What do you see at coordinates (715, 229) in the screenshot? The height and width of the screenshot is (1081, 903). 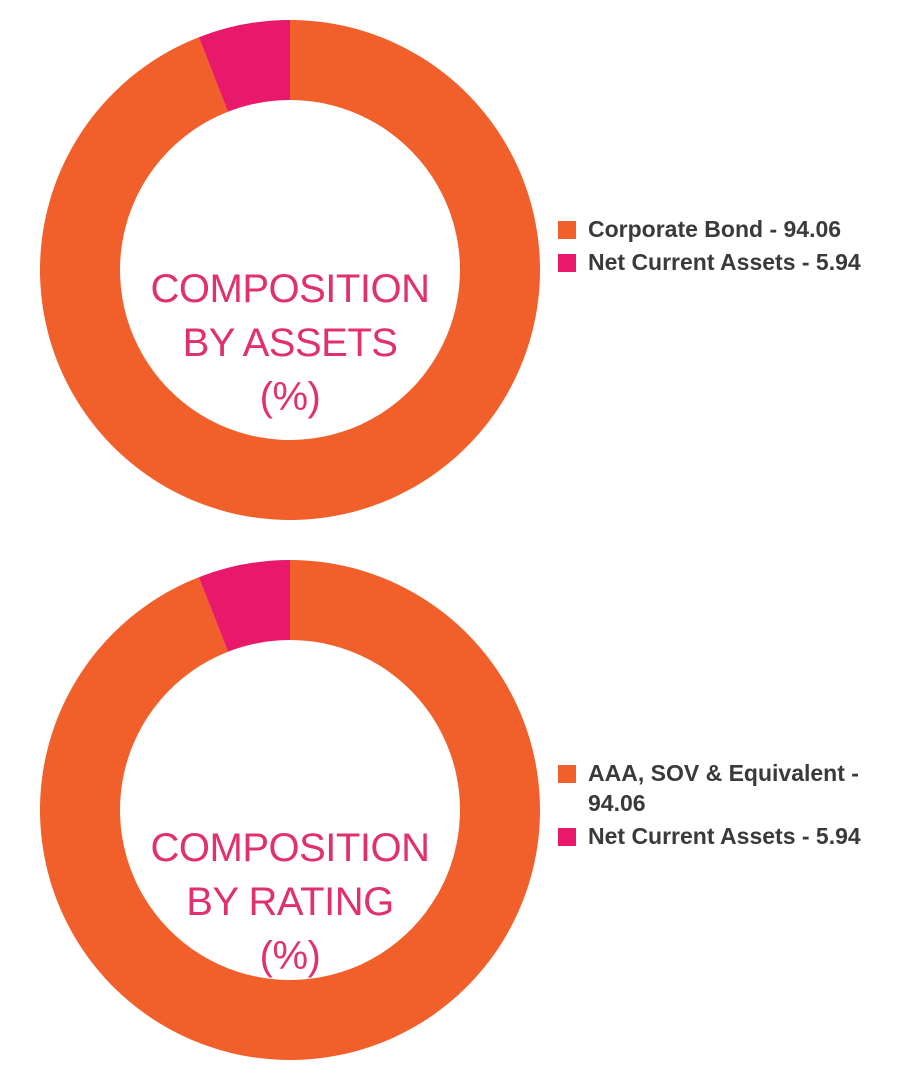 I see `assets-legend-label-1: Corporate Bond - 94.06` at bounding box center [715, 229].